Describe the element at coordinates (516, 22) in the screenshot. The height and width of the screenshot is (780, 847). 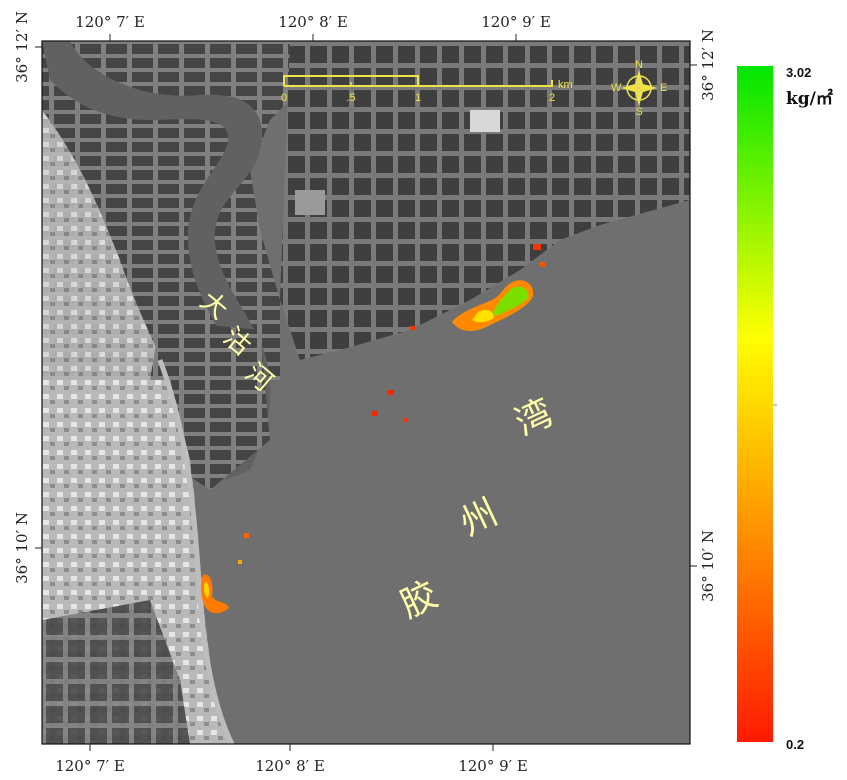
I see `top-tick-3: 120° 9′ E` at that location.